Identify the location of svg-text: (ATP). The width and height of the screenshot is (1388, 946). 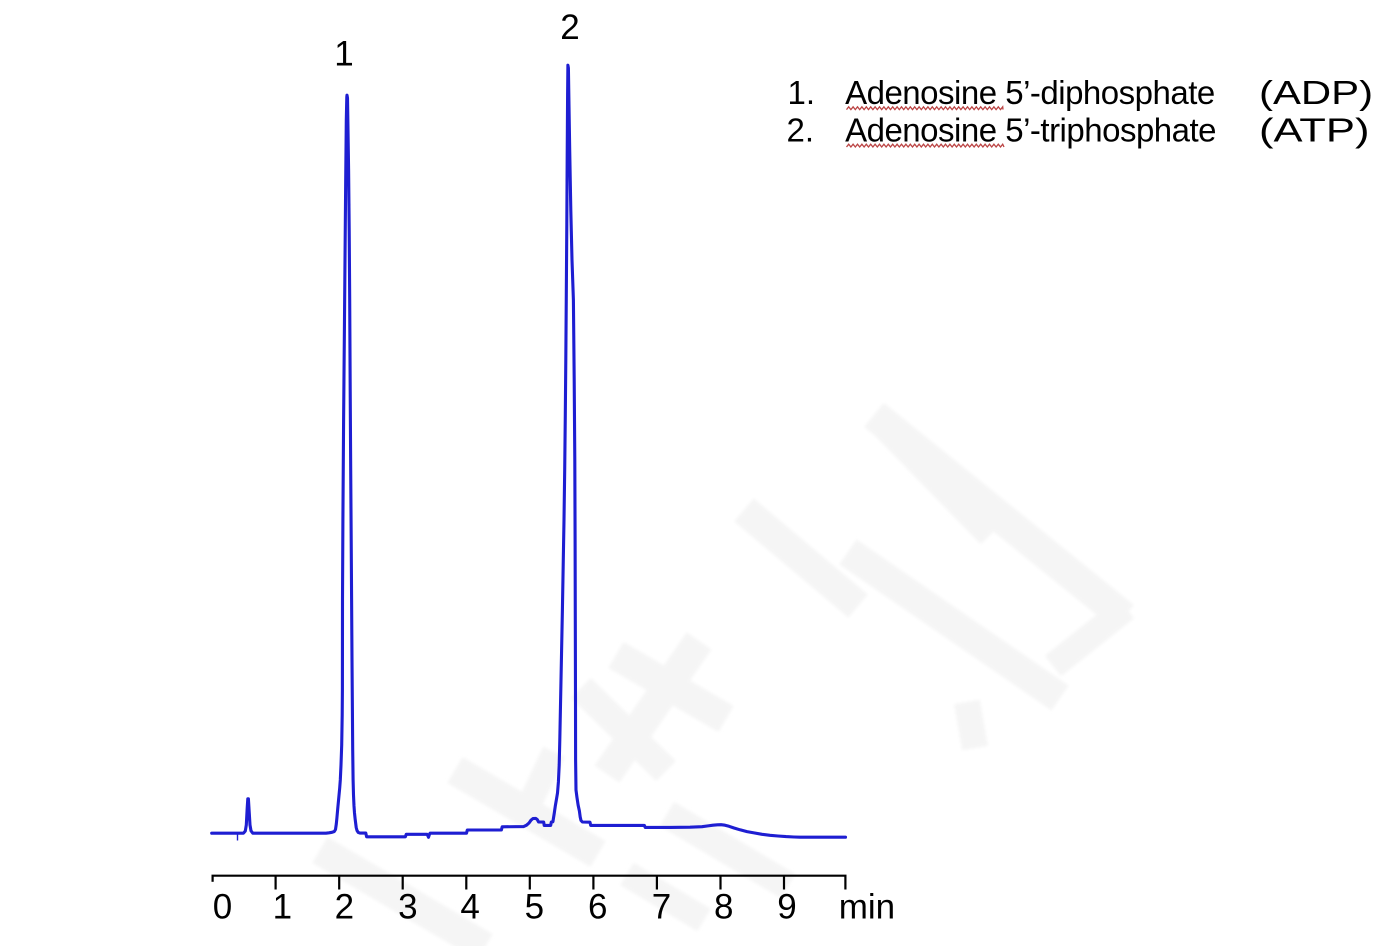
(1314, 130).